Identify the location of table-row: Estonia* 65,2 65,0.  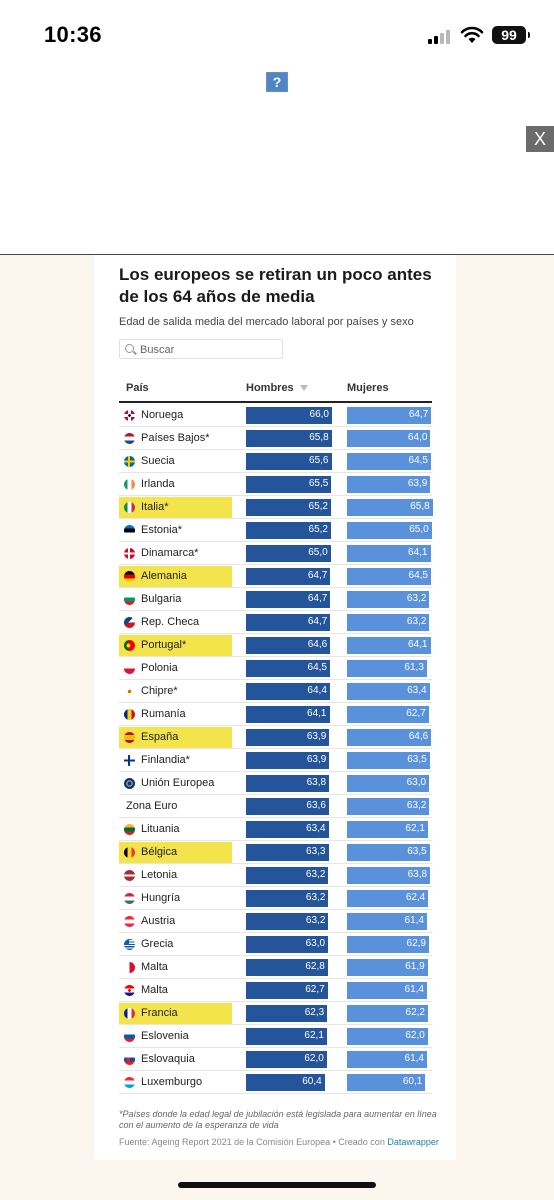
(275, 530).